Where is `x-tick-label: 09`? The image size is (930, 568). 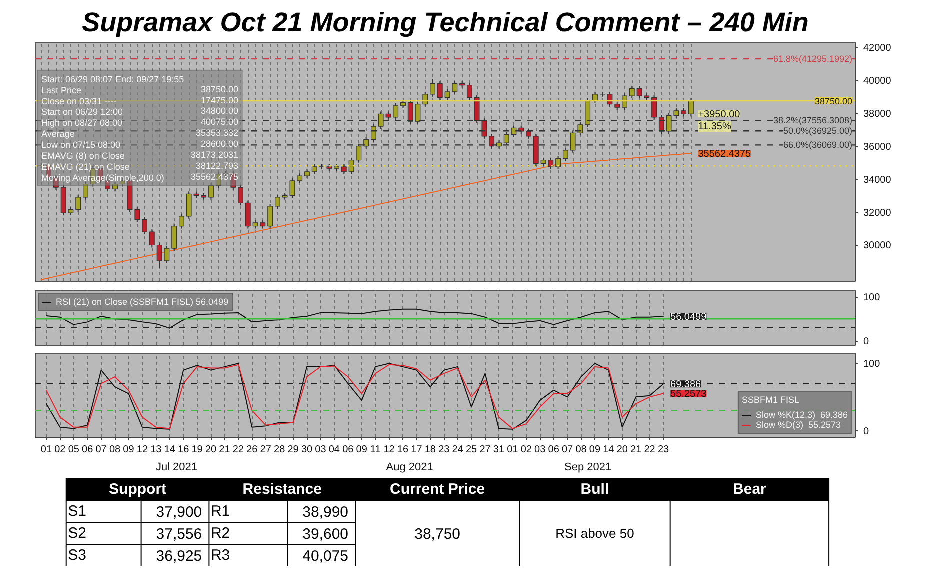 x-tick-label: 09 is located at coordinates (362, 450).